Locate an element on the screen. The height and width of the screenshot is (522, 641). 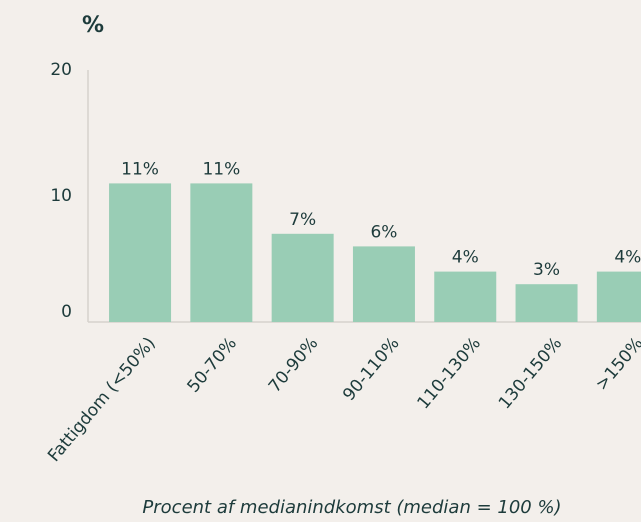
y-tick-label: 0 is located at coordinates (66, 312).